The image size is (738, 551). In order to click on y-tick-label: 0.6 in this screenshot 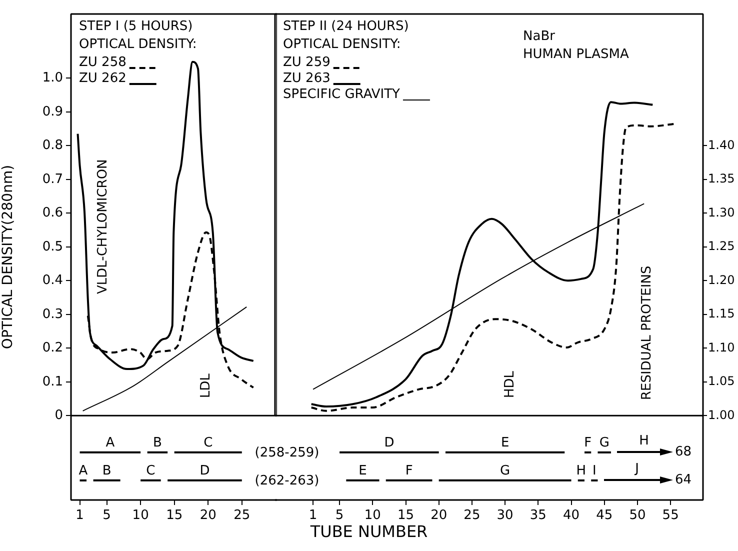, I will do `click(52, 213)`.